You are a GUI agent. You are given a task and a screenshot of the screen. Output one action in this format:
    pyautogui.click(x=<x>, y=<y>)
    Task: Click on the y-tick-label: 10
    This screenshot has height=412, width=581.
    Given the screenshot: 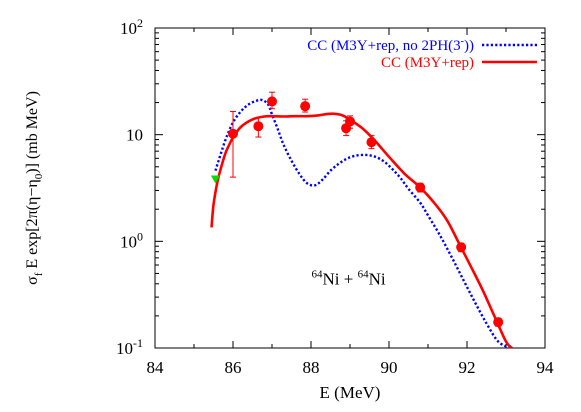 What is the action you would take?
    pyautogui.click(x=134, y=135)
    